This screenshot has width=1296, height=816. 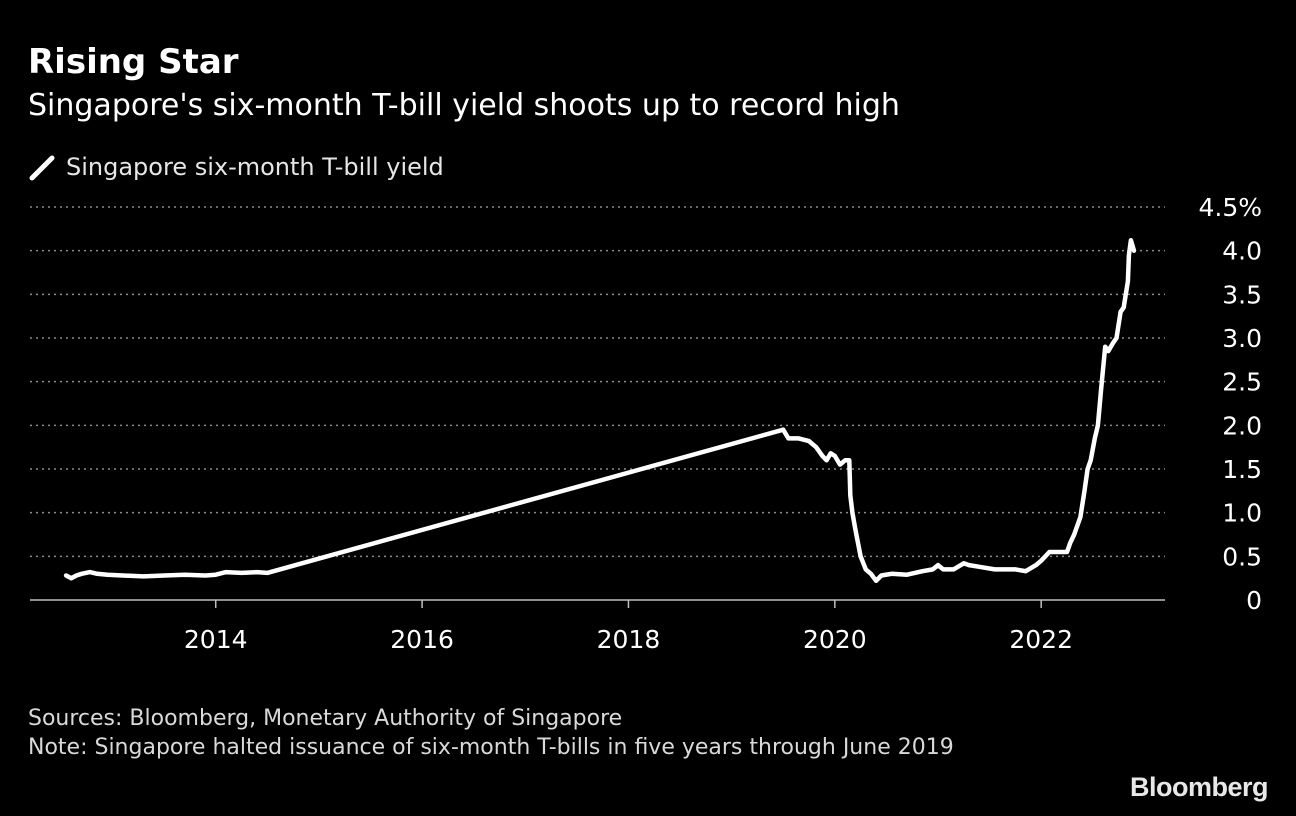 I want to click on y-tick-label: 3.0, so click(x=1242, y=338).